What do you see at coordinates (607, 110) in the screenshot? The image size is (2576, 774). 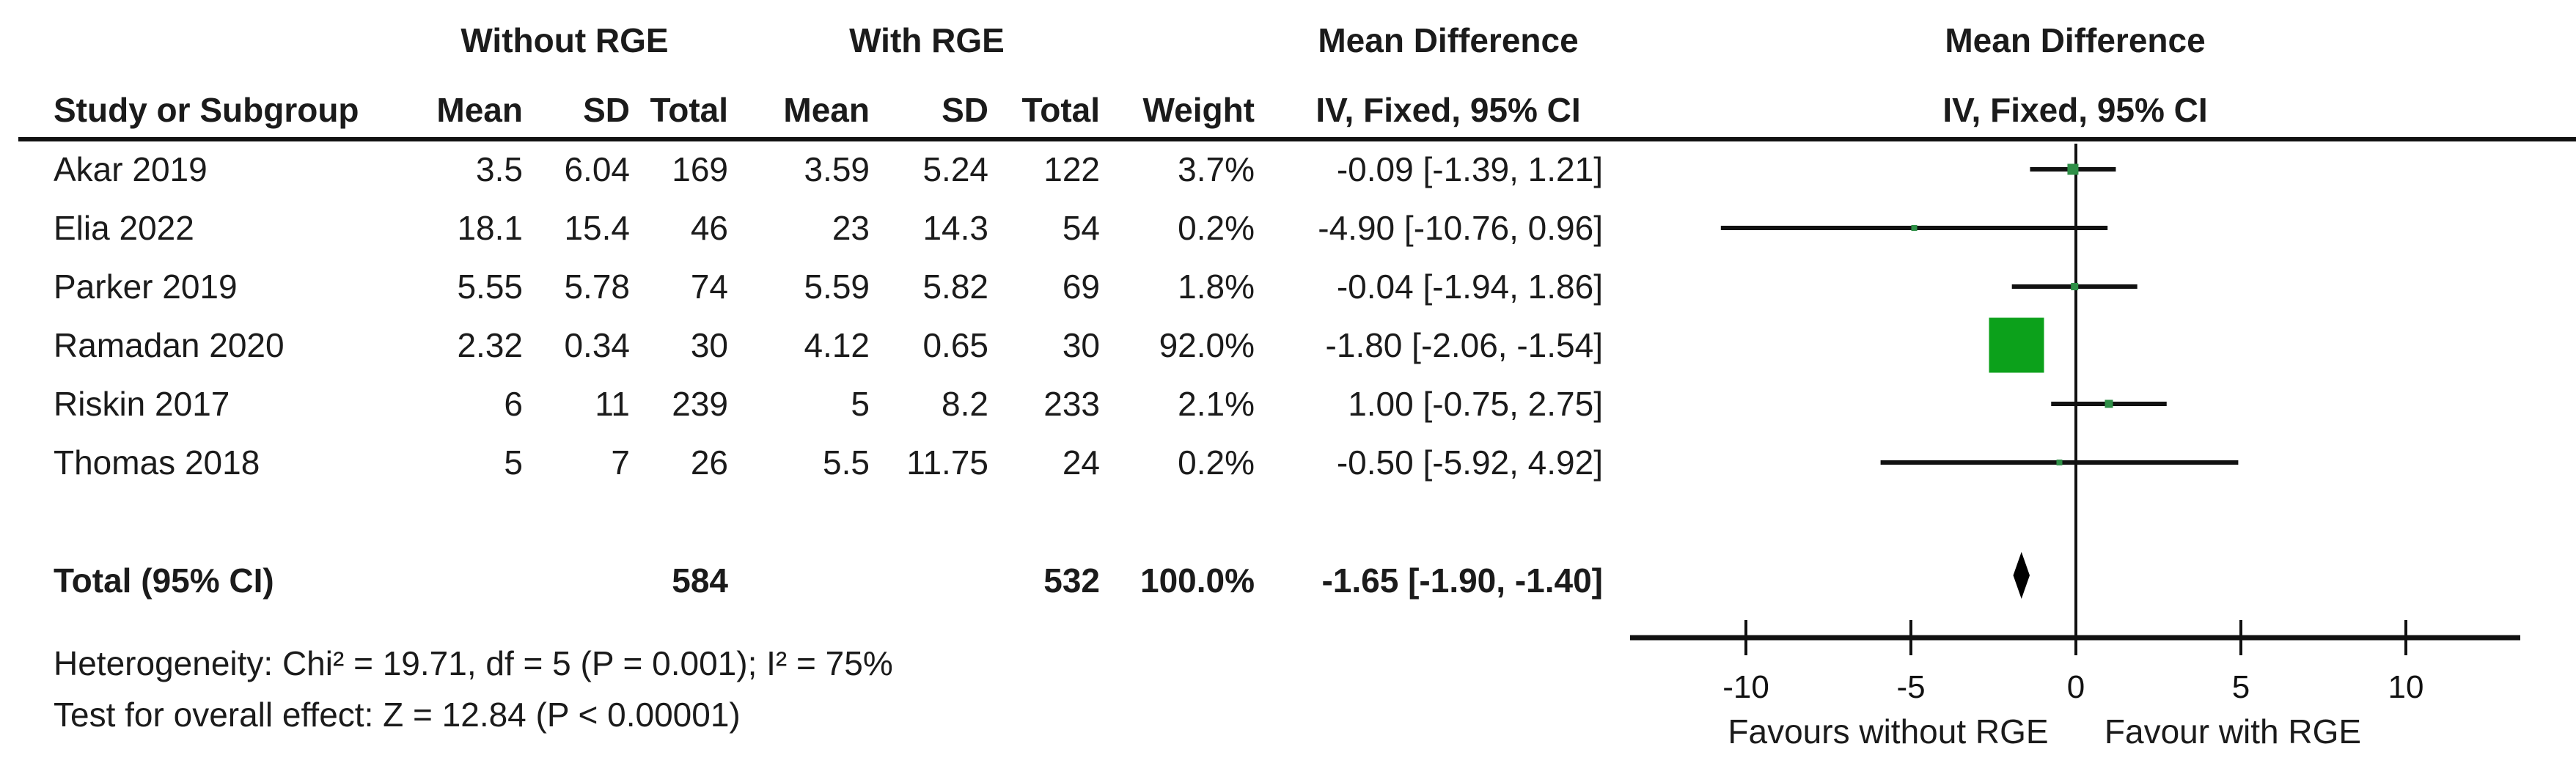 I see `column-header-sd-without: SD` at bounding box center [607, 110].